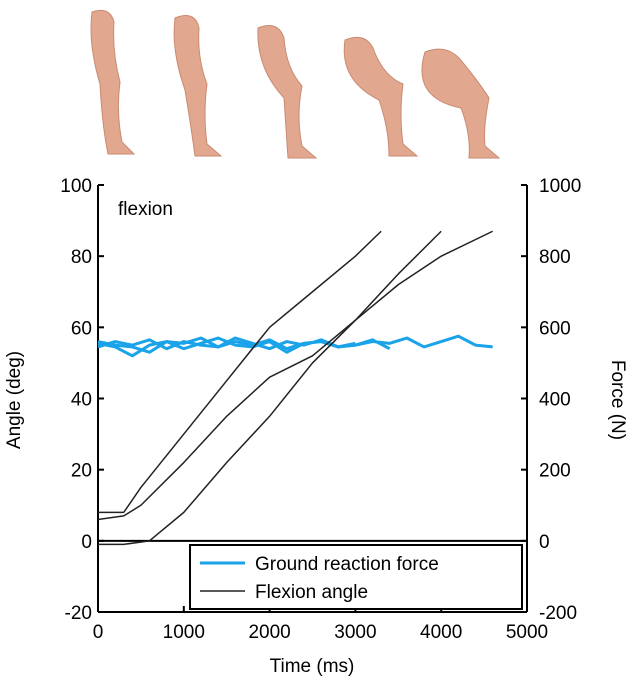  I want to click on x-tick-label: 2000, so click(269, 632).